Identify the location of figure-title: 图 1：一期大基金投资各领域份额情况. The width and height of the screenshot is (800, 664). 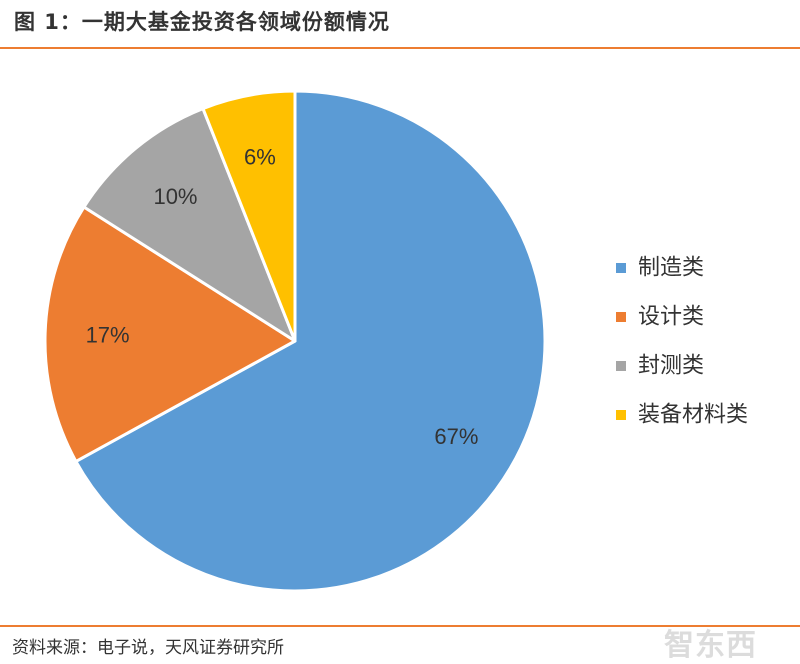
(202, 22).